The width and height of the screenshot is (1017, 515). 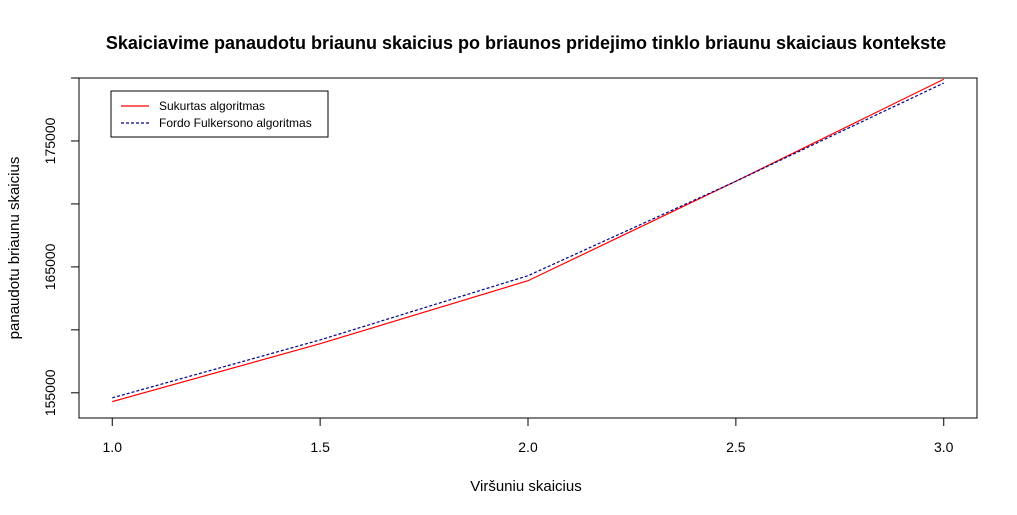 I want to click on x-axis-label: Viršuniu skaicius, so click(x=525, y=486).